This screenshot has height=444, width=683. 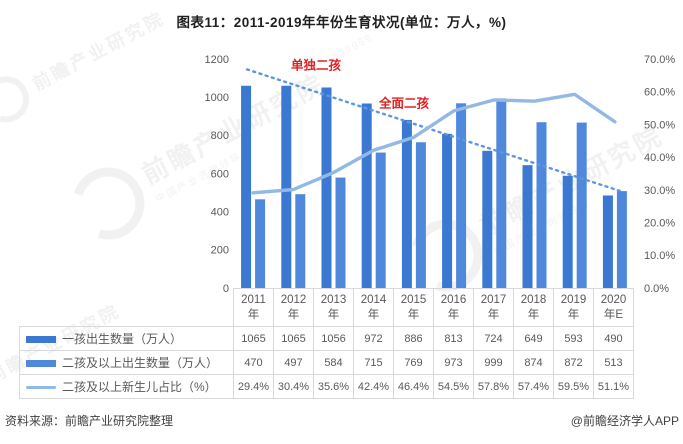 I want to click on left-axis-tick: 400, so click(x=220, y=213).